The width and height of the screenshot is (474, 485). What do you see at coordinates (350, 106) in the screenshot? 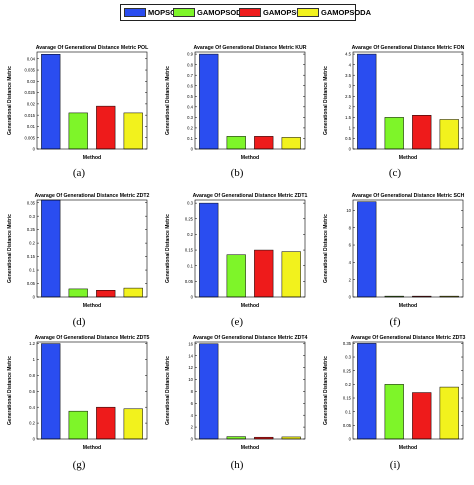
I see `y-tick-label: 2` at bounding box center [350, 106].